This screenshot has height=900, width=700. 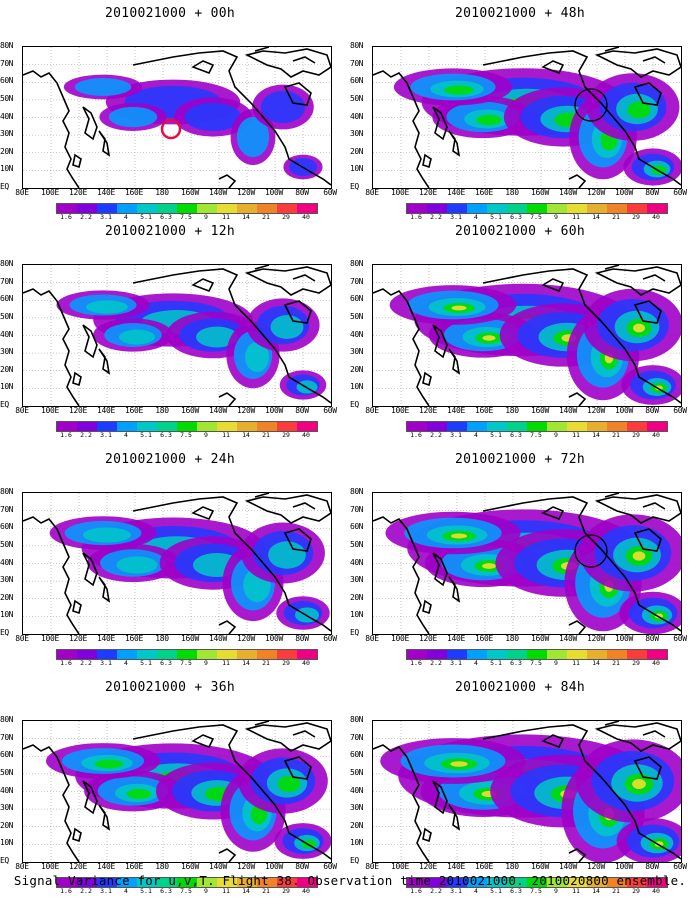 What do you see at coordinates (170, 231) in the screenshot?
I see `panel-title: 2010021000 + 12h` at bounding box center [170, 231].